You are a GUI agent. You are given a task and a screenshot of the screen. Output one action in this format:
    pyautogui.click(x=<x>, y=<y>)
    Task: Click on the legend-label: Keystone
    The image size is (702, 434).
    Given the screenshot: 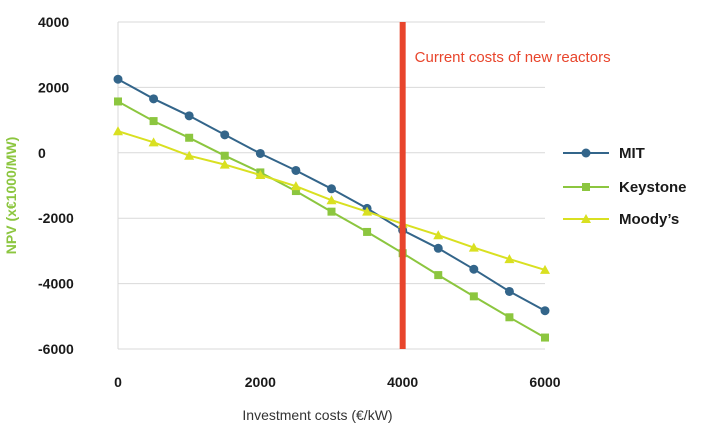 What is the action you would take?
    pyautogui.click(x=653, y=187)
    